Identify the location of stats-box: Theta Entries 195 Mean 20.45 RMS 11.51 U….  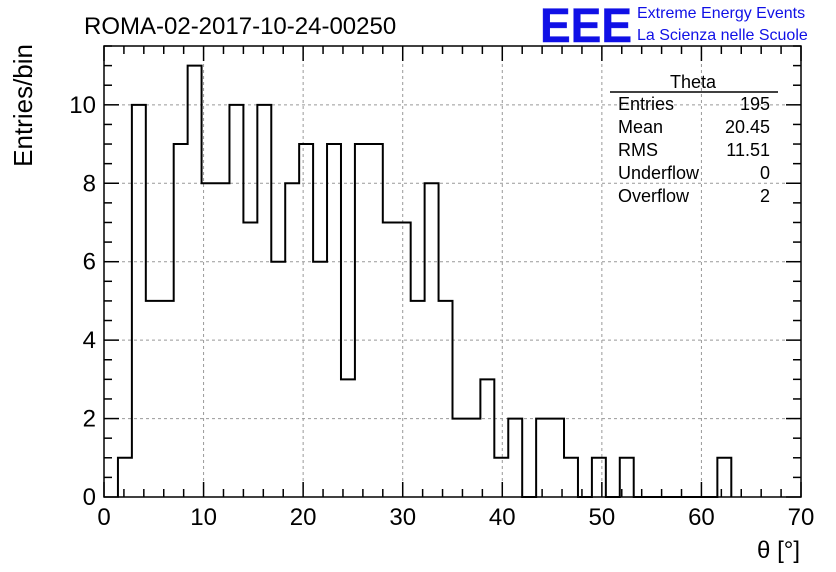
(694, 139).